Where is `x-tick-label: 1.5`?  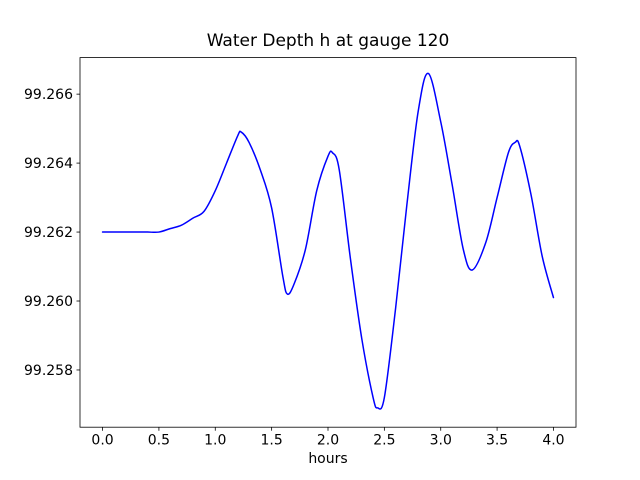 x-tick-label: 1.5 is located at coordinates (272, 441).